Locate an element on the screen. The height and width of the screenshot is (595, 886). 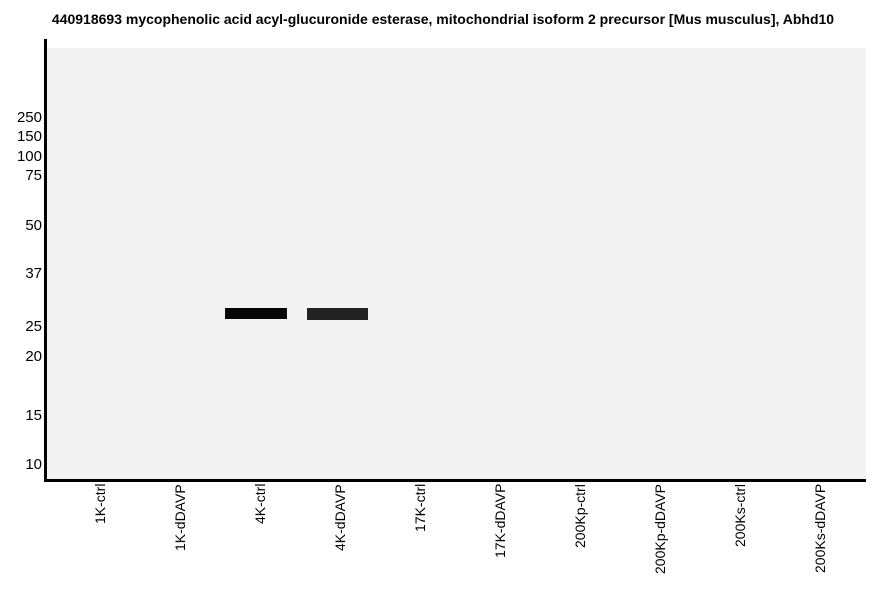
lane-label: 1K-ctrl is located at coordinates (100, 503).